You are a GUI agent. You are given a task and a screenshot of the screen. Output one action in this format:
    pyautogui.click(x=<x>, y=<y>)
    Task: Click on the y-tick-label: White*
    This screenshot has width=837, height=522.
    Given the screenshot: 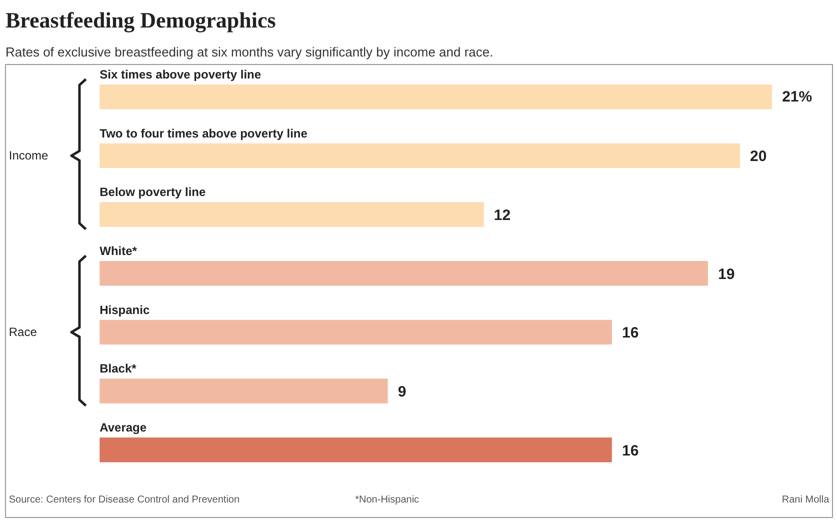 What is the action you would take?
    pyautogui.click(x=119, y=251)
    